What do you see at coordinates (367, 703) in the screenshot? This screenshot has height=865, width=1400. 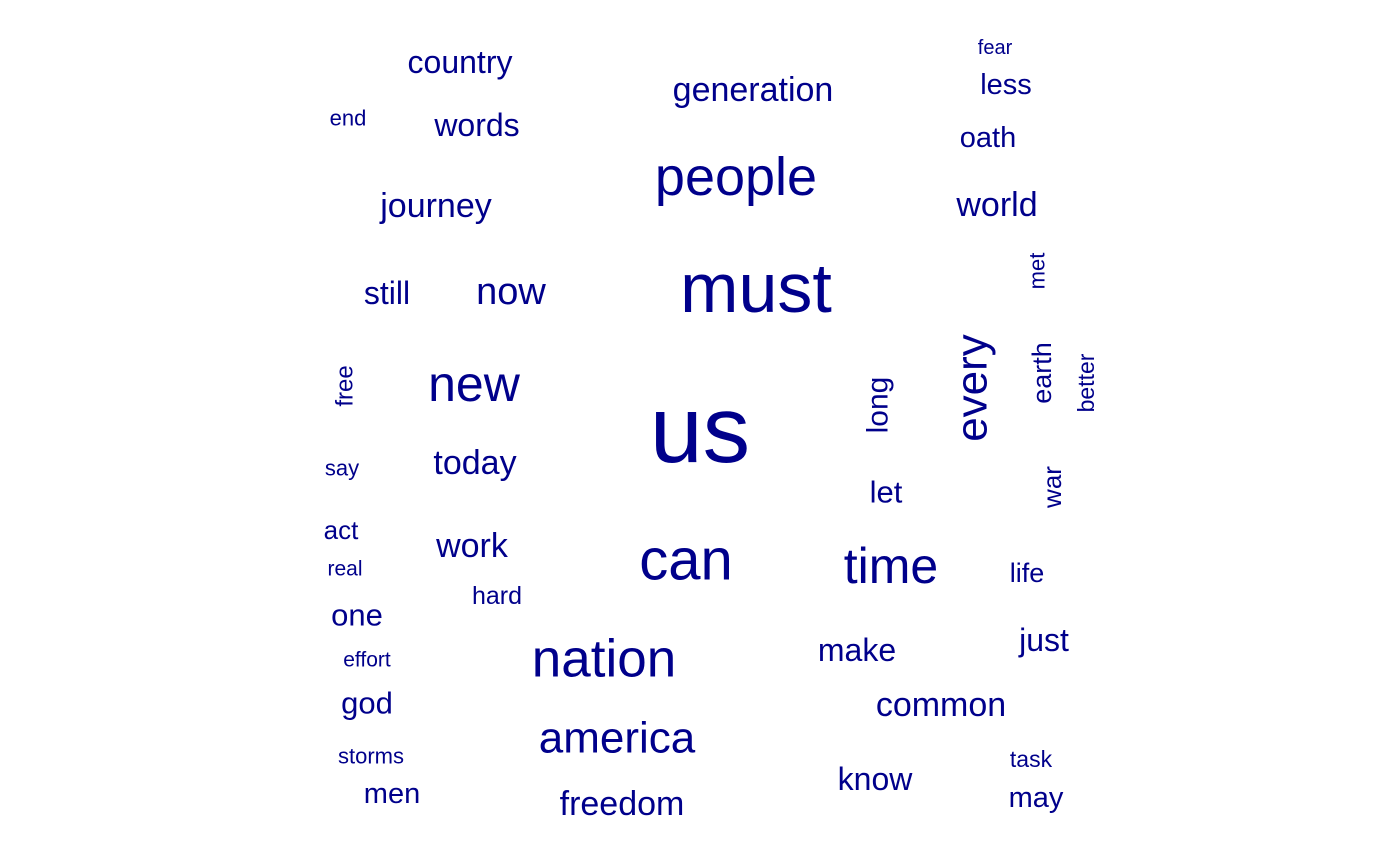 I see `word-god: god` at bounding box center [367, 703].